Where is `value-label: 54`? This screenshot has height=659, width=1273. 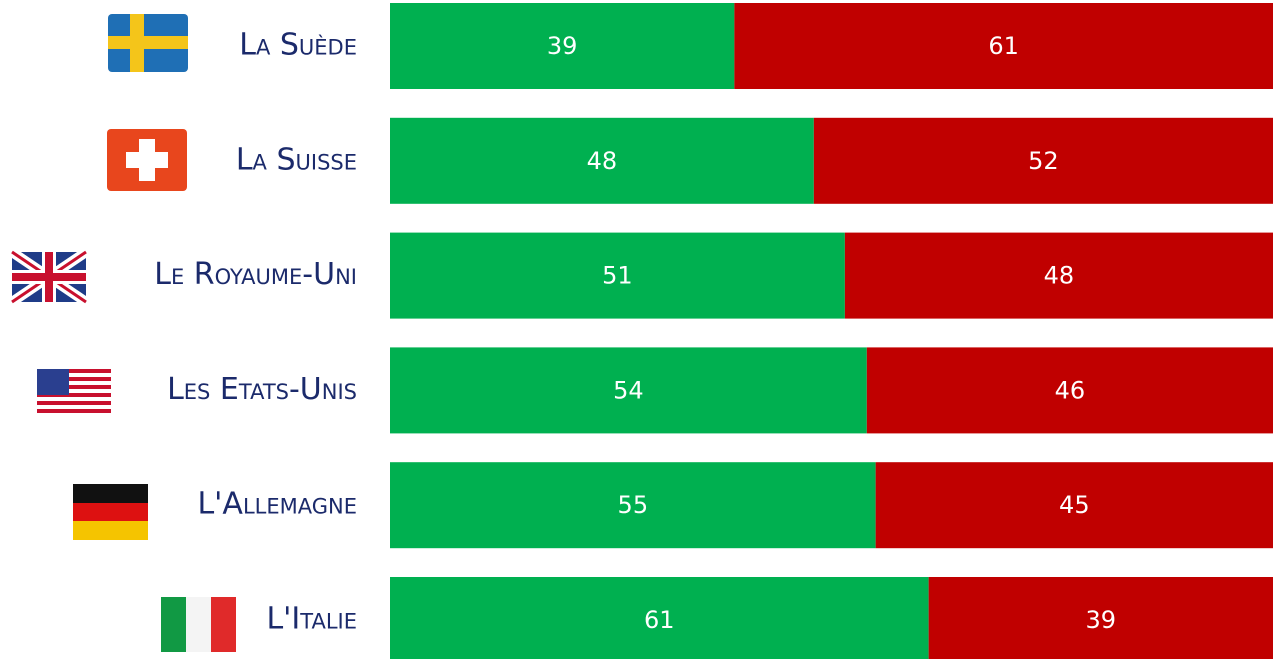 value-label: 54 is located at coordinates (628, 390).